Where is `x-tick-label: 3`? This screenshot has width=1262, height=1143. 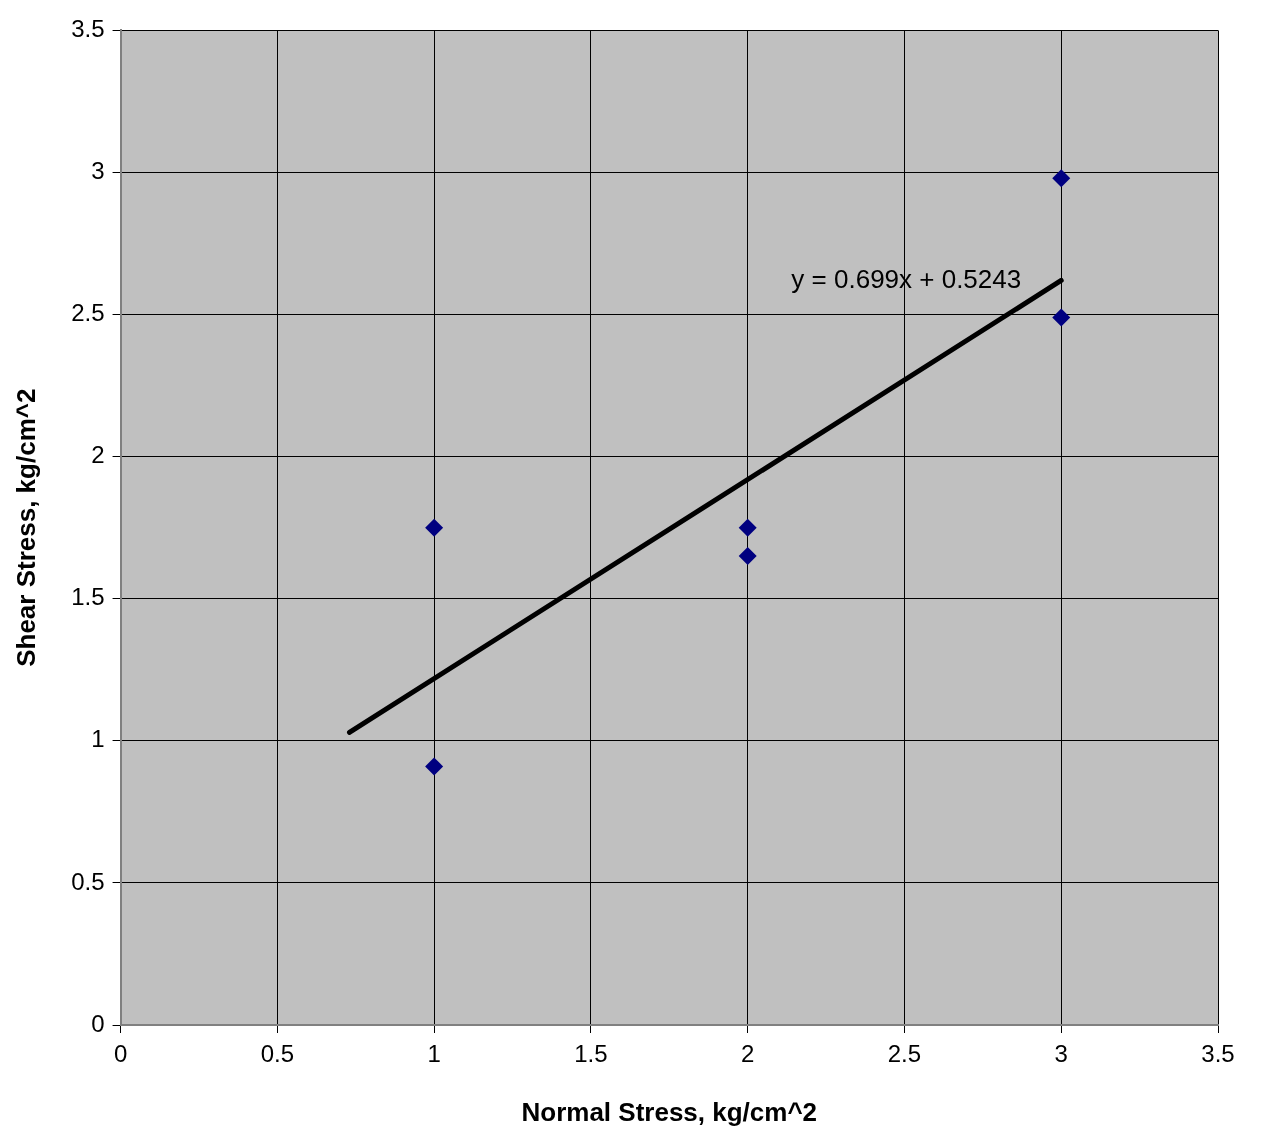
x-tick-label: 3 is located at coordinates (1061, 1054).